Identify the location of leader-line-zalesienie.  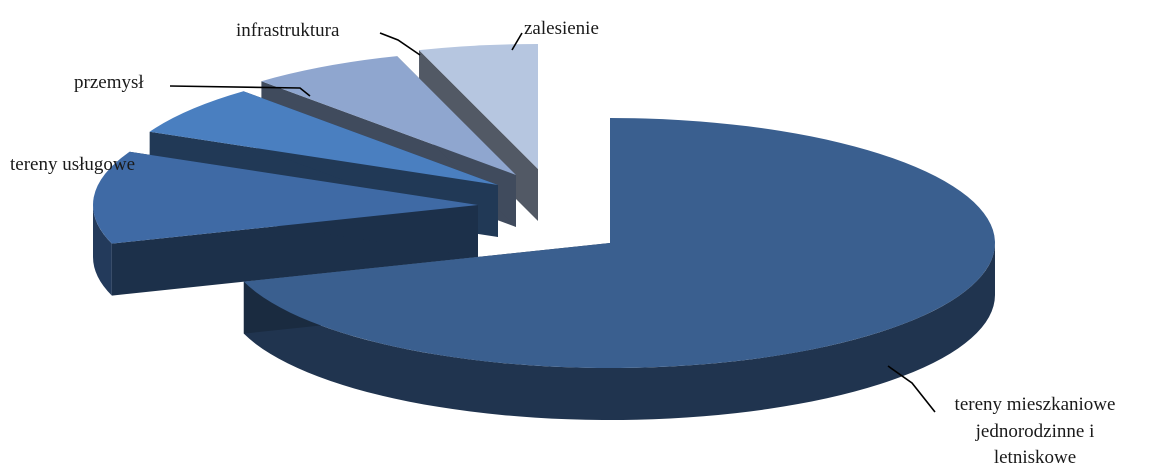
(517, 41).